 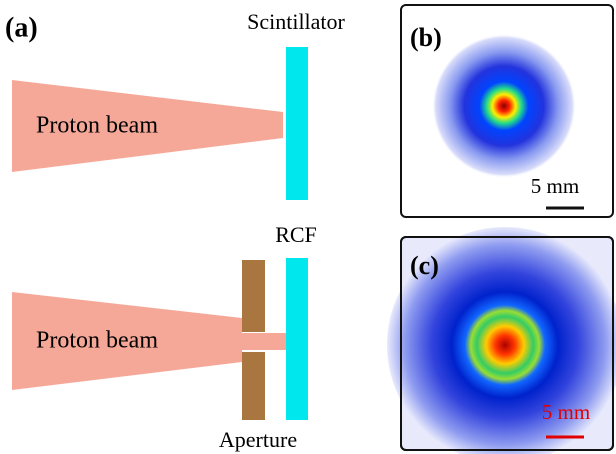 What do you see at coordinates (504, 106) in the screenshot?
I see `beam-profile` at bounding box center [504, 106].